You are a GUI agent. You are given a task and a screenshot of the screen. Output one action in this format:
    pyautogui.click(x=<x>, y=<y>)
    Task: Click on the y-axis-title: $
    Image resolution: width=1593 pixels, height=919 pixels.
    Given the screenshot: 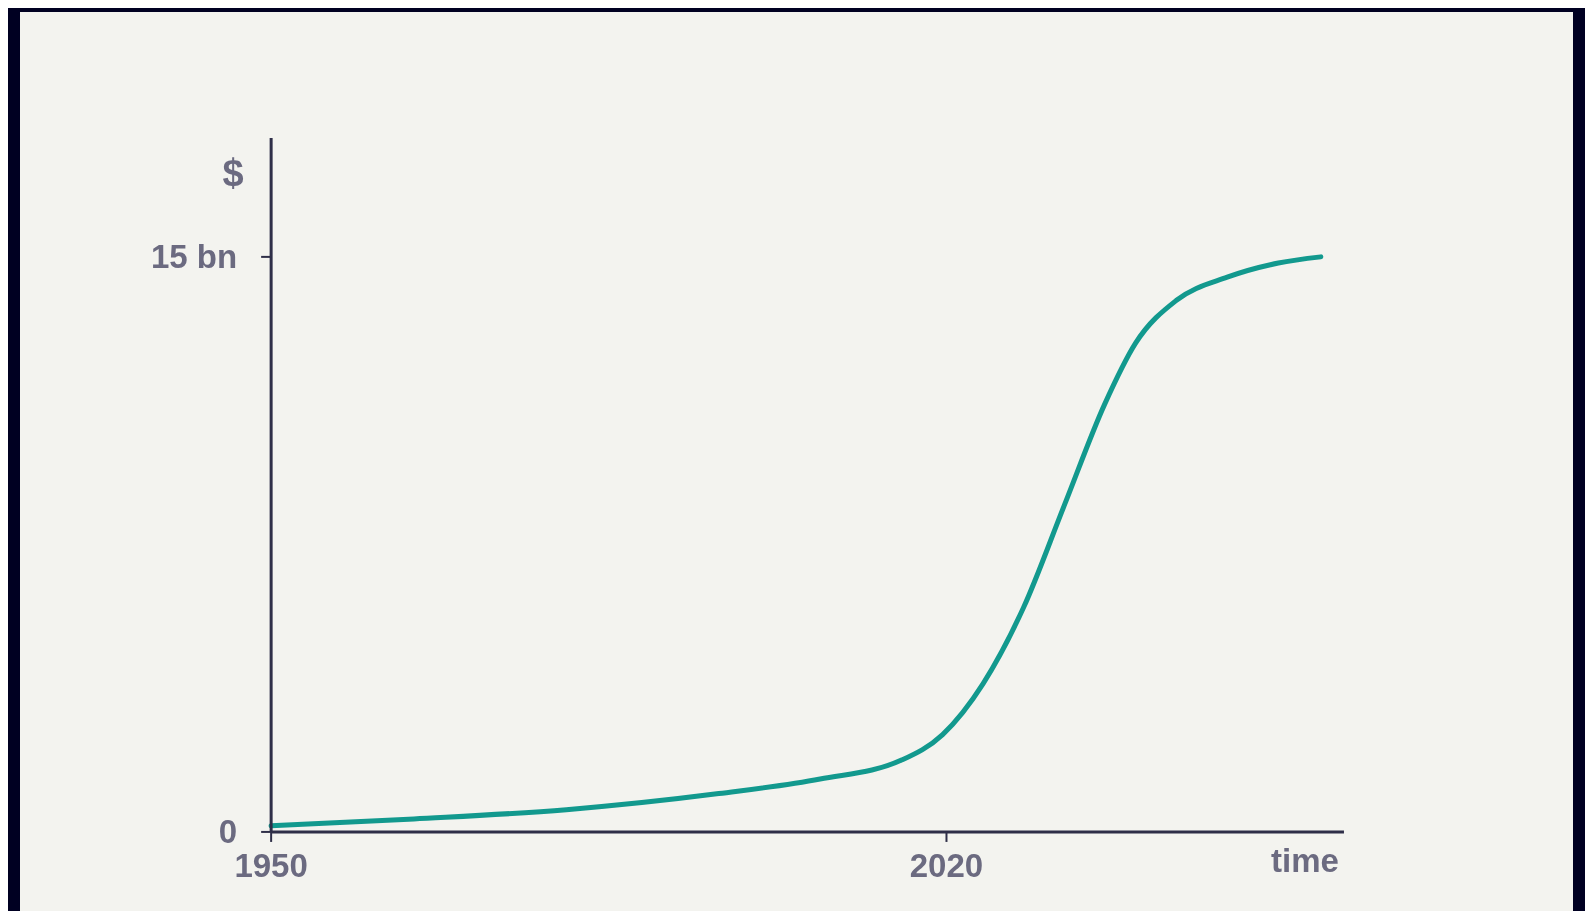 What is the action you would take?
    pyautogui.click(x=233, y=173)
    